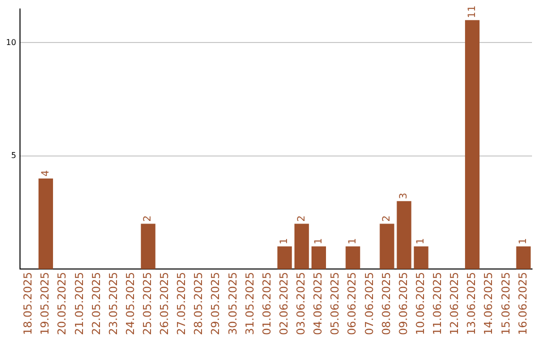 The width and height of the screenshot is (540, 340). I want to click on x-tick-label: 15.06.2025, so click(505, 304).